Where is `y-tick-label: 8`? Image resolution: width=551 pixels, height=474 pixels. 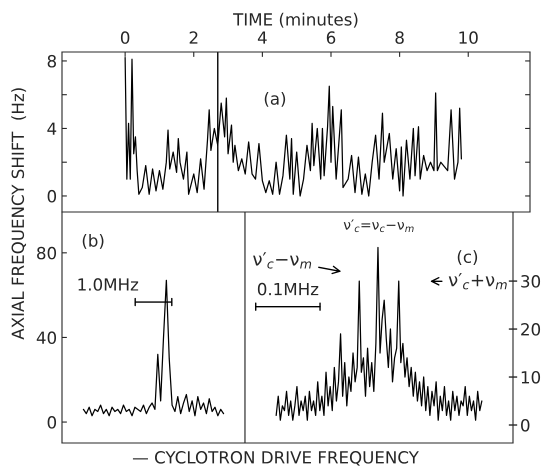 y-tick-label: 8 is located at coordinates (52, 61).